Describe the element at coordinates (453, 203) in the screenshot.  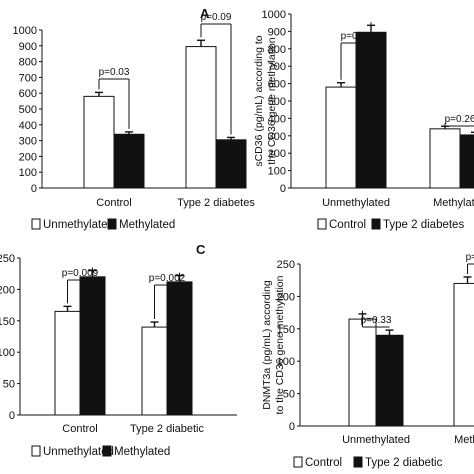
I see `panel-2-category-label: Methylated` at that location.